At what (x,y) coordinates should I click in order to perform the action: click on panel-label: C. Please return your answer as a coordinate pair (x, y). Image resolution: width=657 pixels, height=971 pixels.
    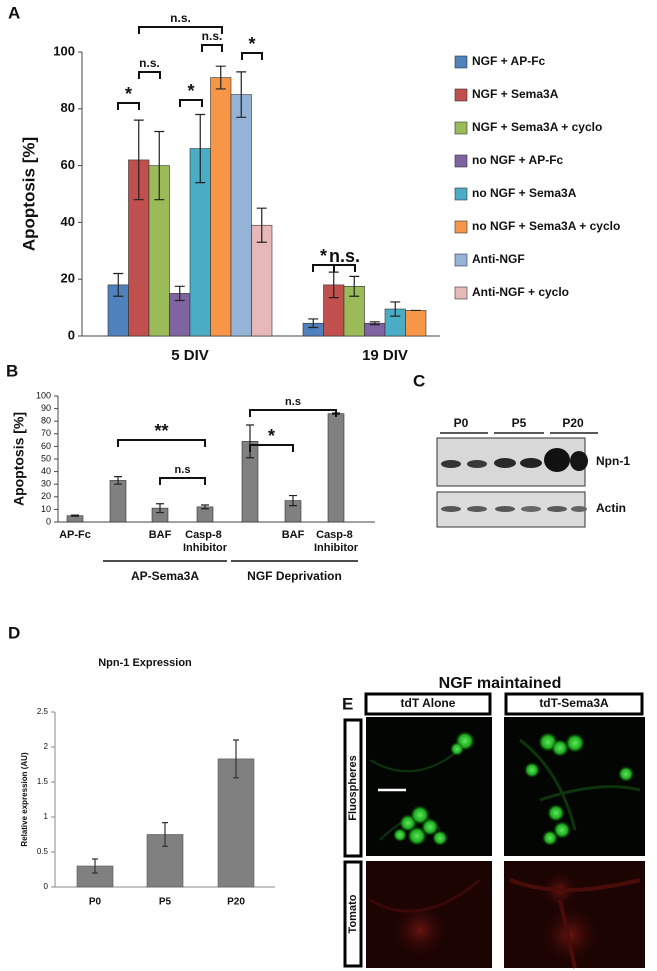
    Looking at the image, I should click on (419, 380).